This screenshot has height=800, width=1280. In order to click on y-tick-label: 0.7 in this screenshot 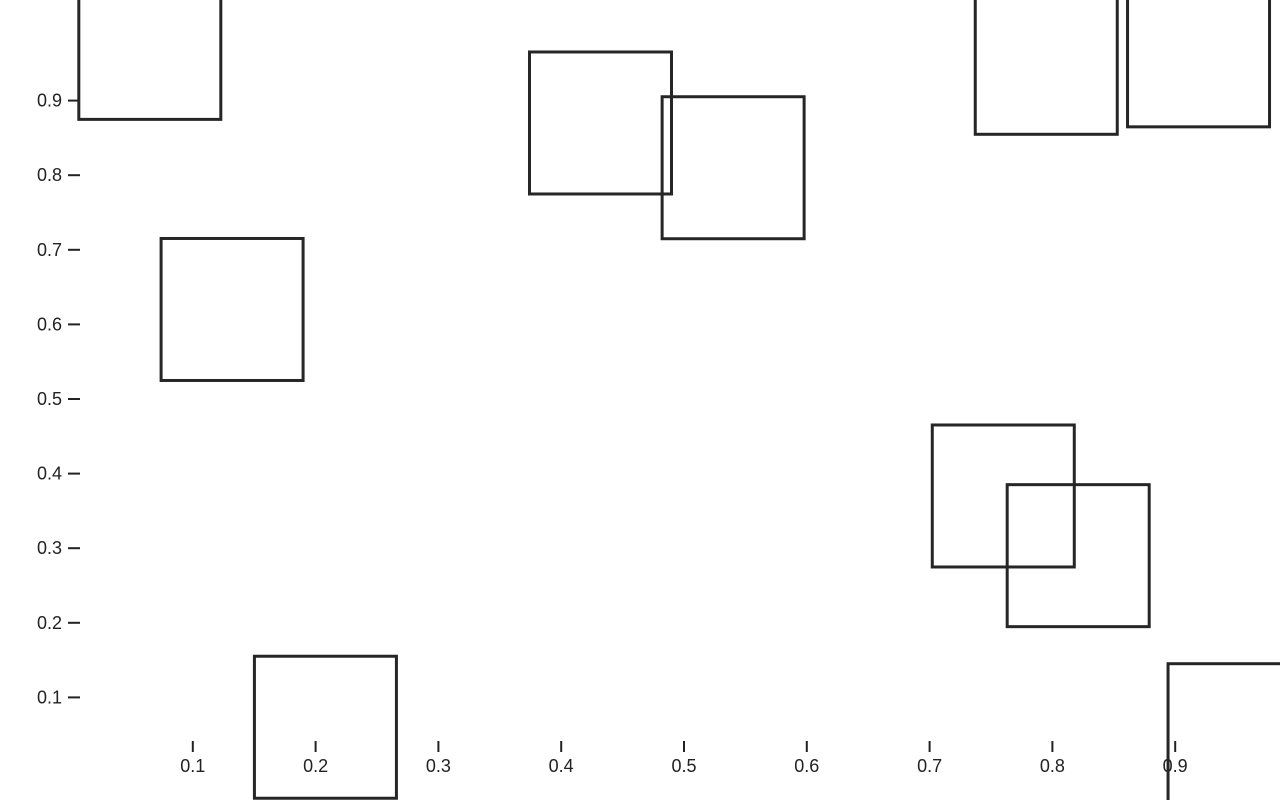, I will do `click(49, 250)`.